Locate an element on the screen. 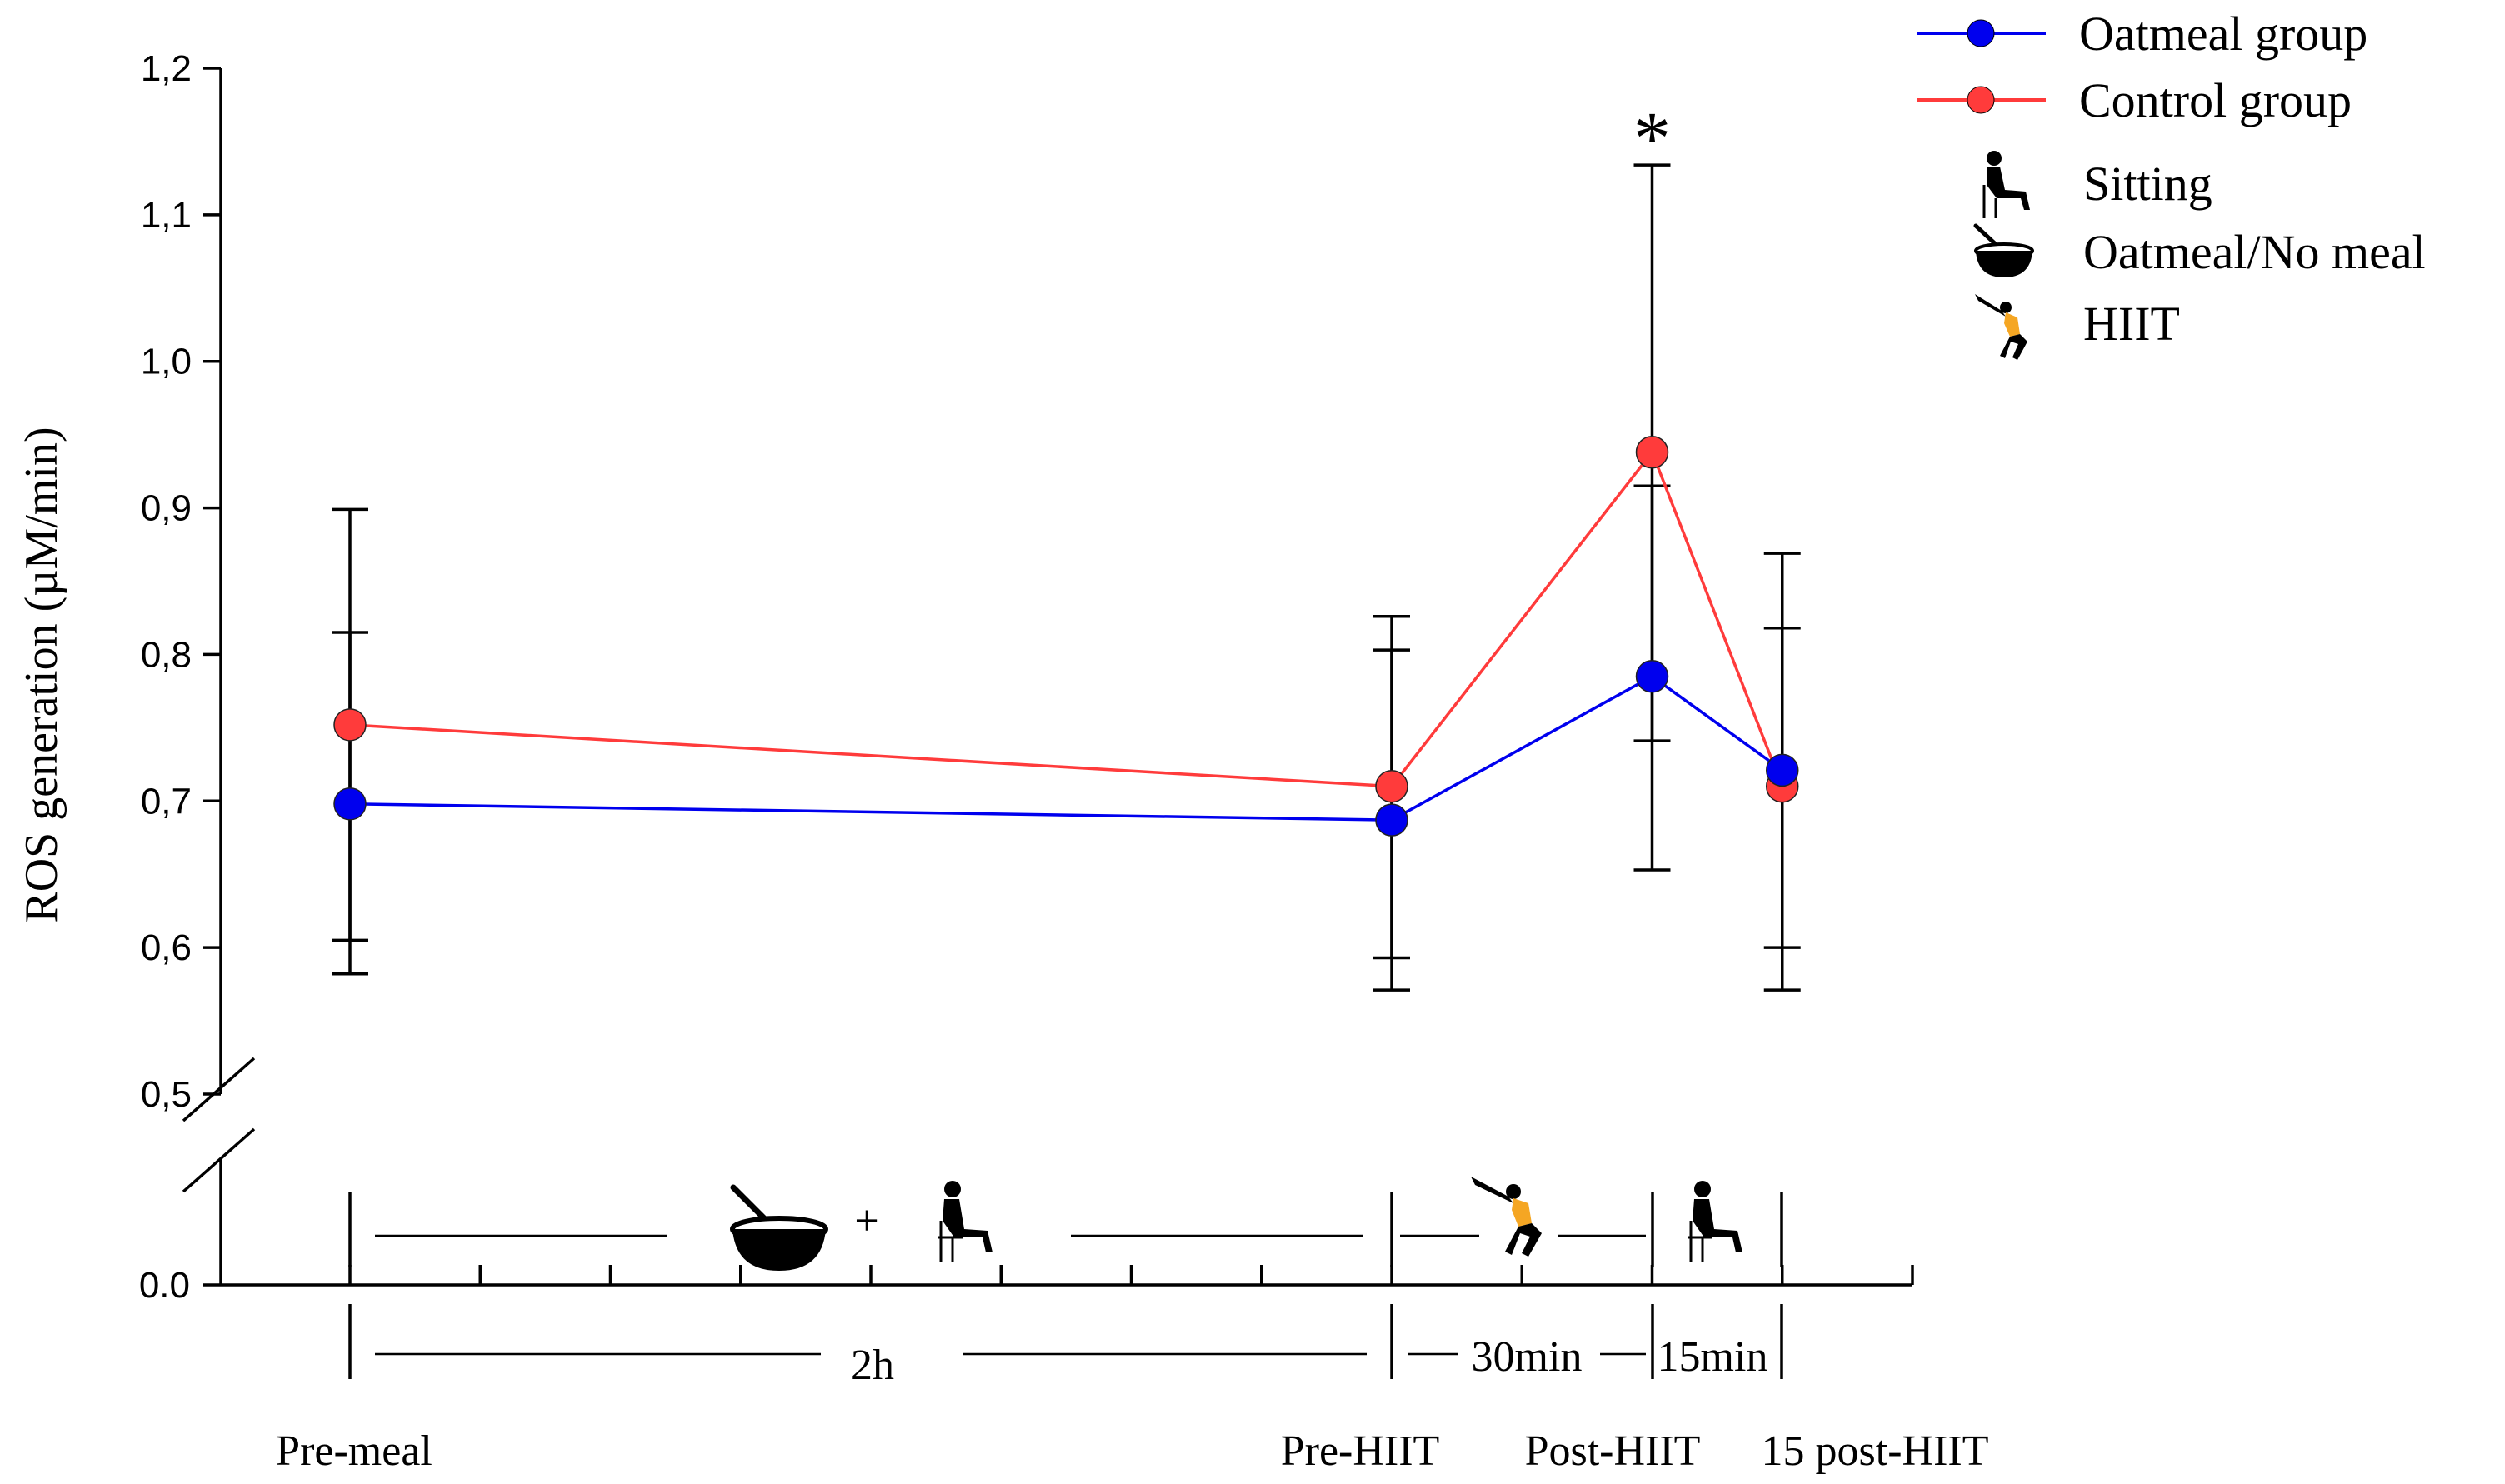 The image size is (2505, 1484). series-line-control is located at coordinates (1066, 619).